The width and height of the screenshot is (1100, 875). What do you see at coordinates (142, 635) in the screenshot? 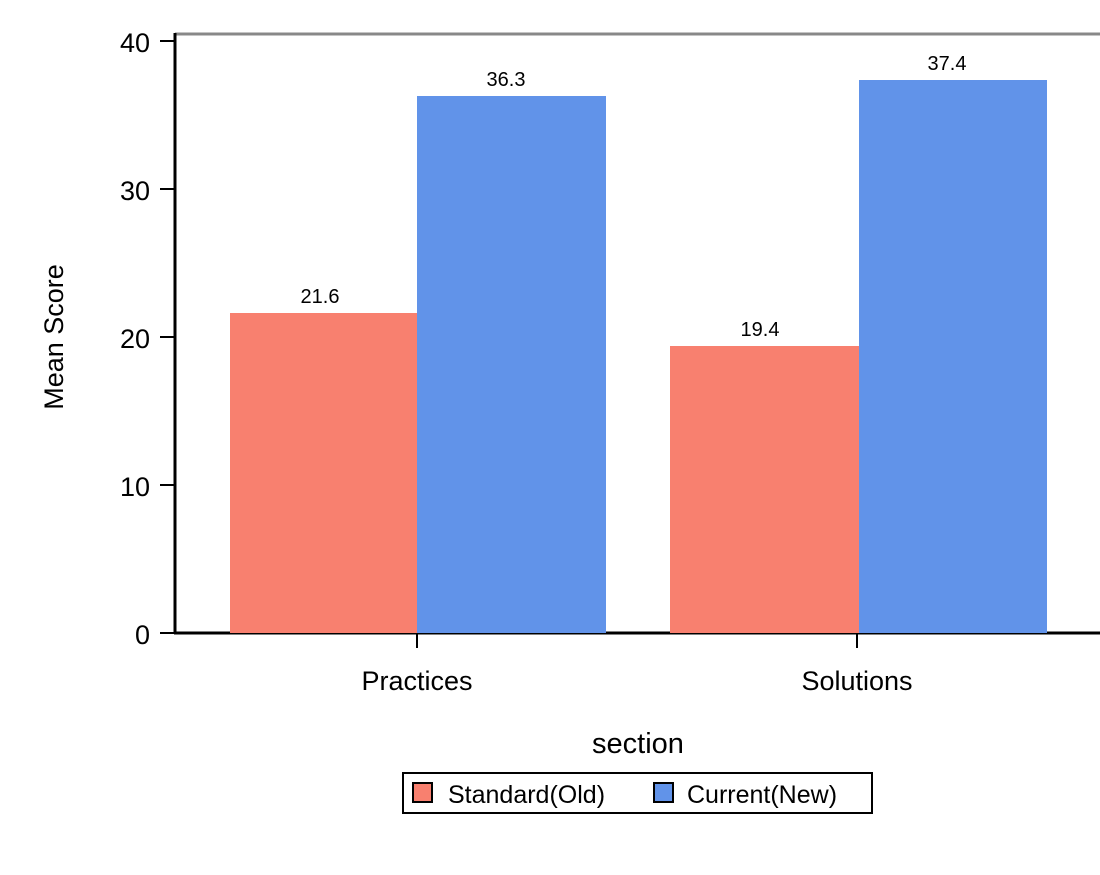
I see `y-tick-label: 0` at bounding box center [142, 635].